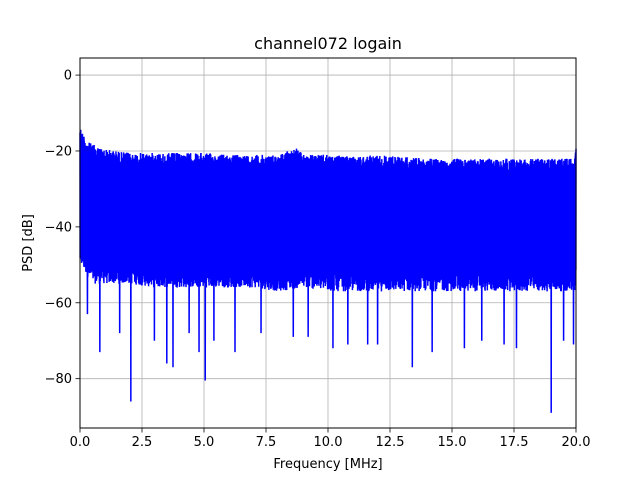 This screenshot has height=480, width=640. Describe the element at coordinates (576, 442) in the screenshot. I see `x-tick-label: 20.0` at that location.